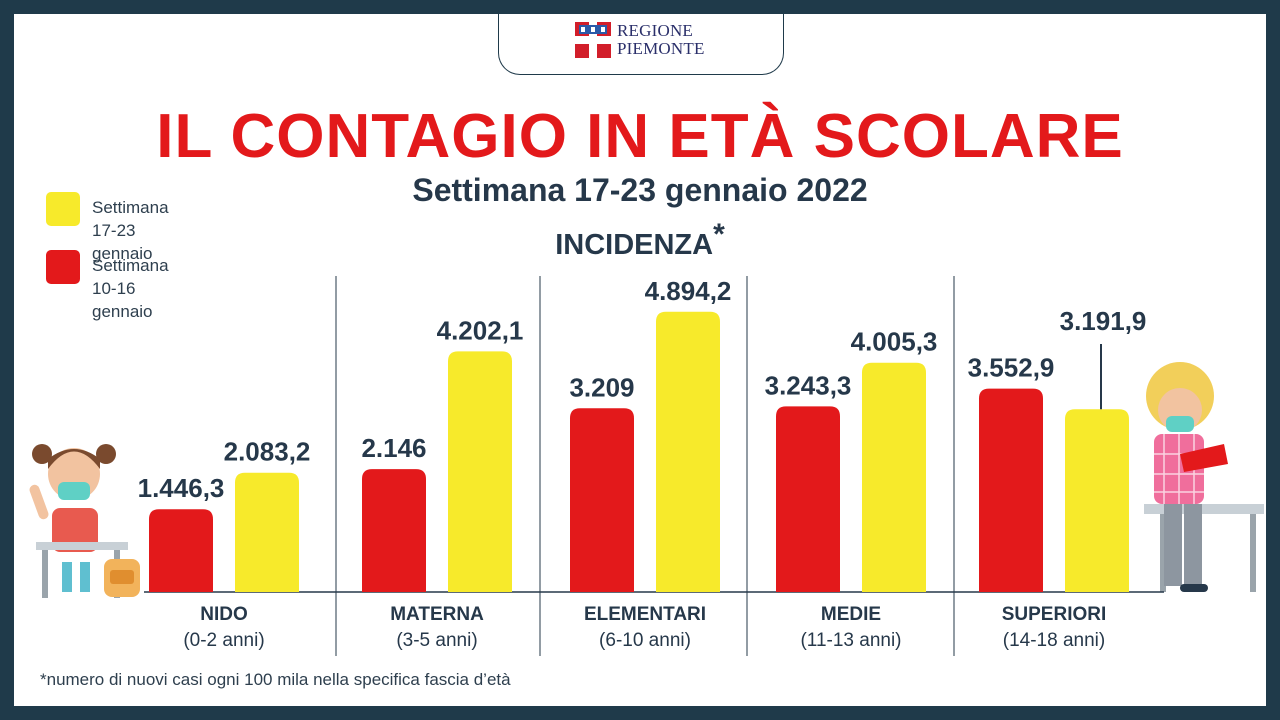 The image size is (1280, 720). Describe the element at coordinates (223, 640) in the screenshot. I see `category-range-label: (0-2 anni)` at that location.